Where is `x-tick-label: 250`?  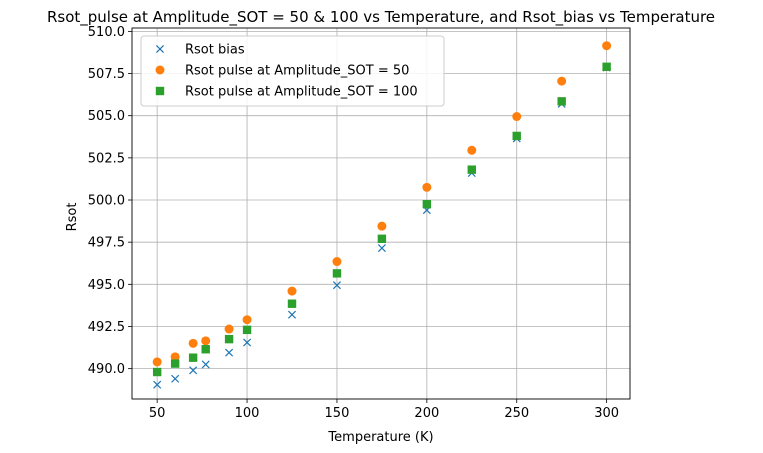
x-tick-label: 250 is located at coordinates (516, 413).